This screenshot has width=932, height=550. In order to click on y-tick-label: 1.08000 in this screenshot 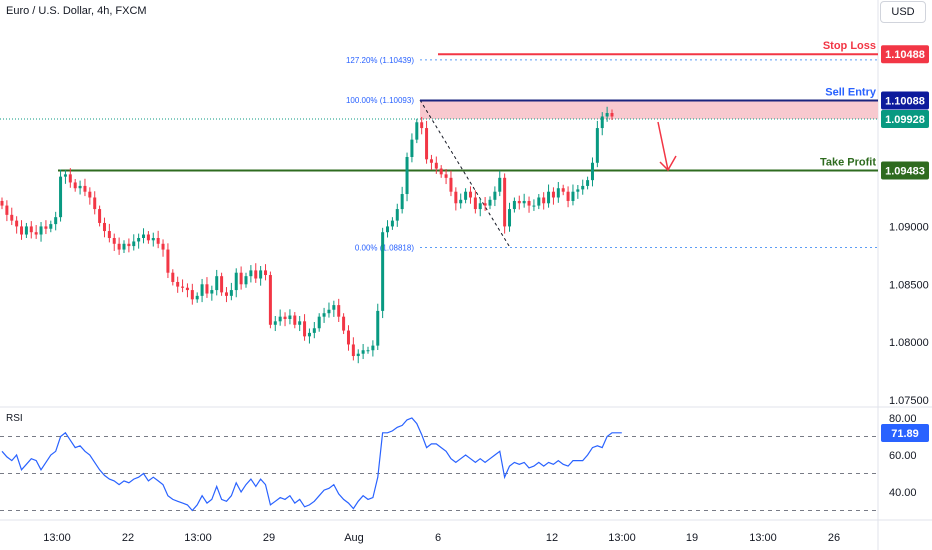, I will do `click(909, 343)`.